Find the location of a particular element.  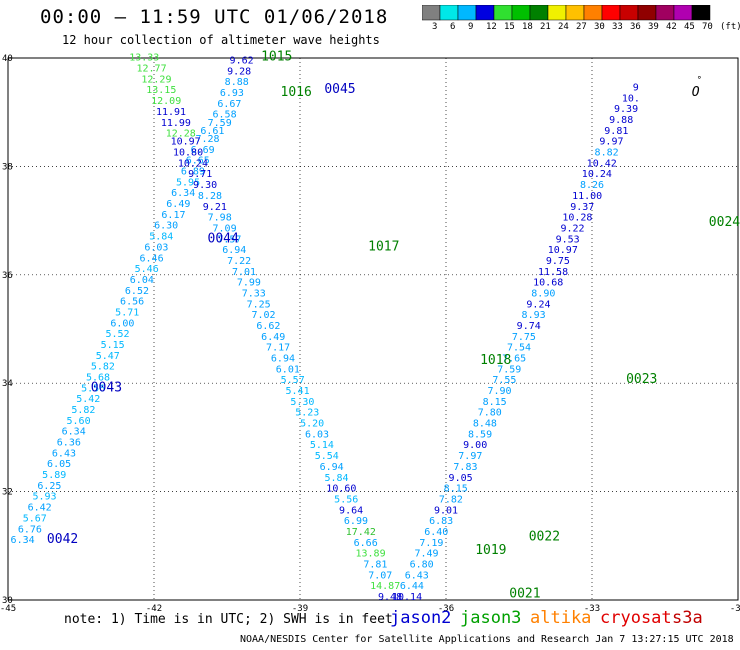

color-scale-label: 12 is located at coordinates (491, 27).